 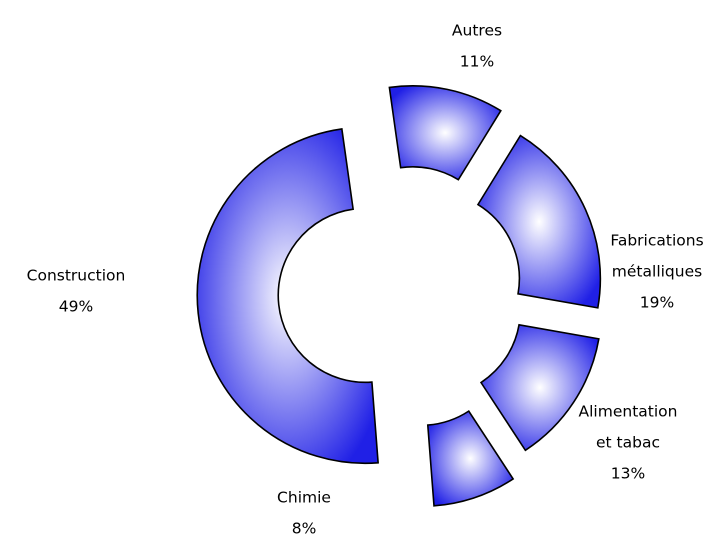 I want to click on slice-category-label: Autres, so click(x=477, y=31).